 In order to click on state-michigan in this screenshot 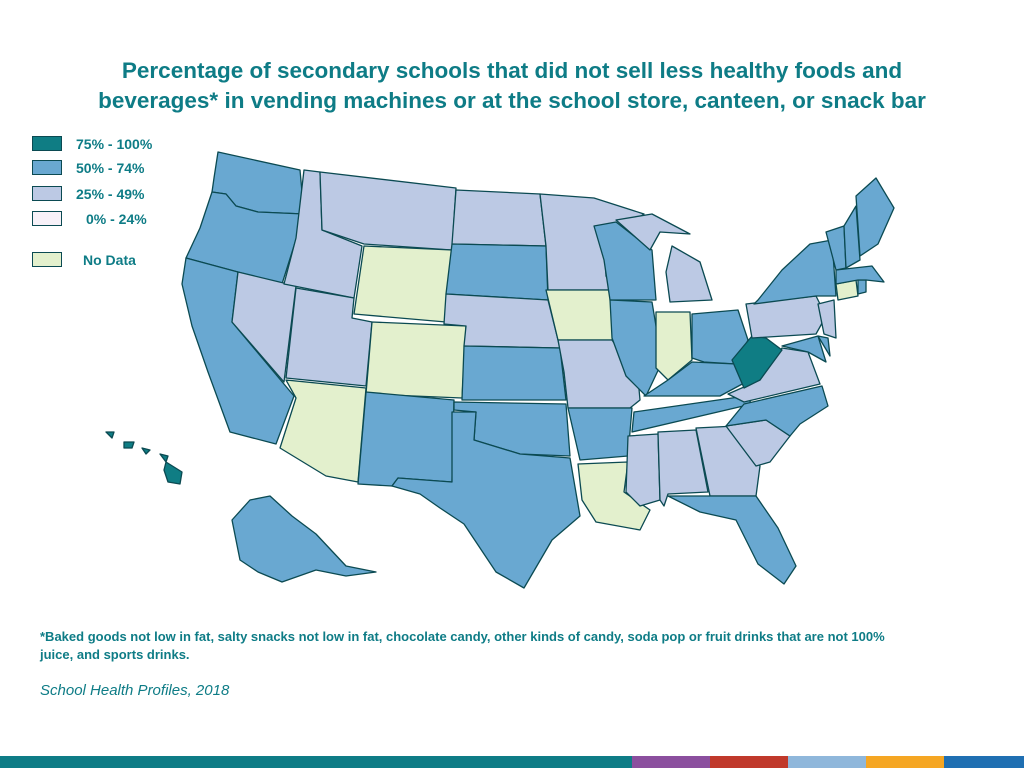, I will do `click(664, 258)`.